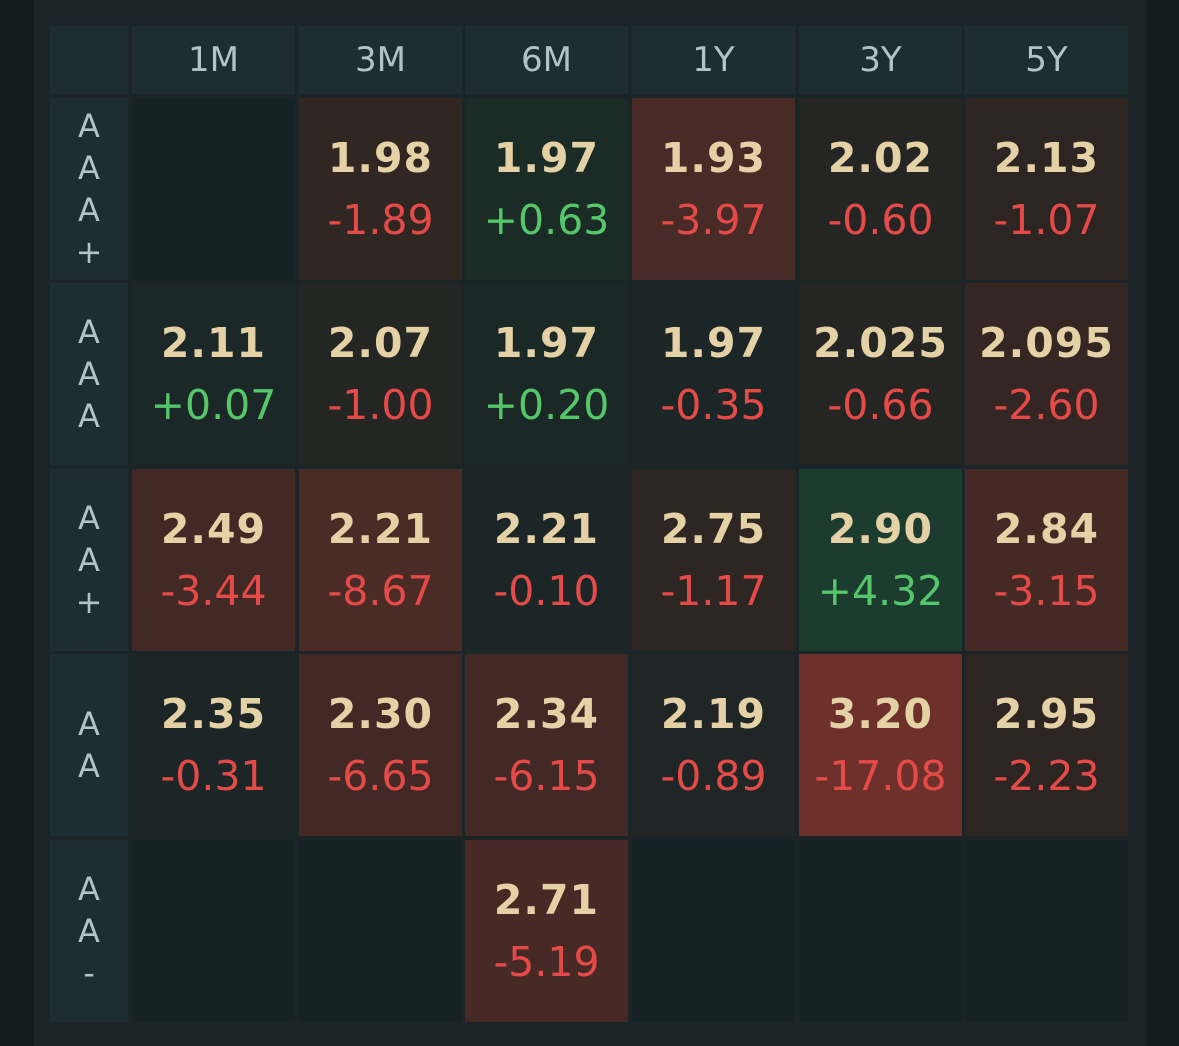 The width and height of the screenshot is (1179, 1046). I want to click on cell-change-value: -2.60, so click(1046, 405).